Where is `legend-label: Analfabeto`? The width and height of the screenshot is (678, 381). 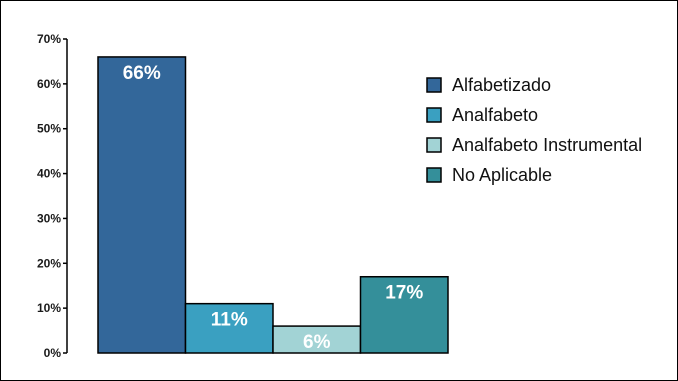 legend-label: Analfabeto is located at coordinates (495, 115).